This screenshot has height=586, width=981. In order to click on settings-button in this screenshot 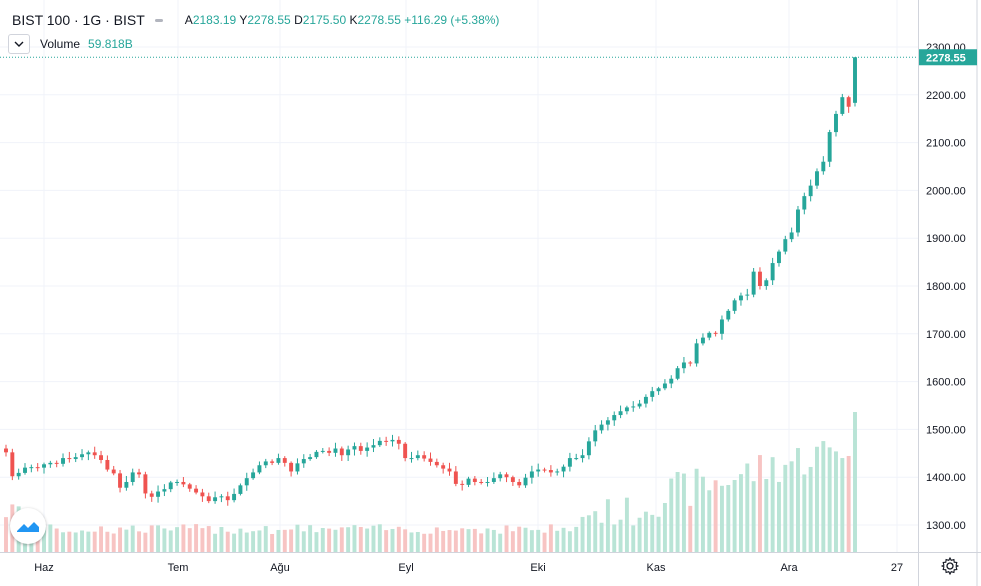, I will do `click(950, 566)`.